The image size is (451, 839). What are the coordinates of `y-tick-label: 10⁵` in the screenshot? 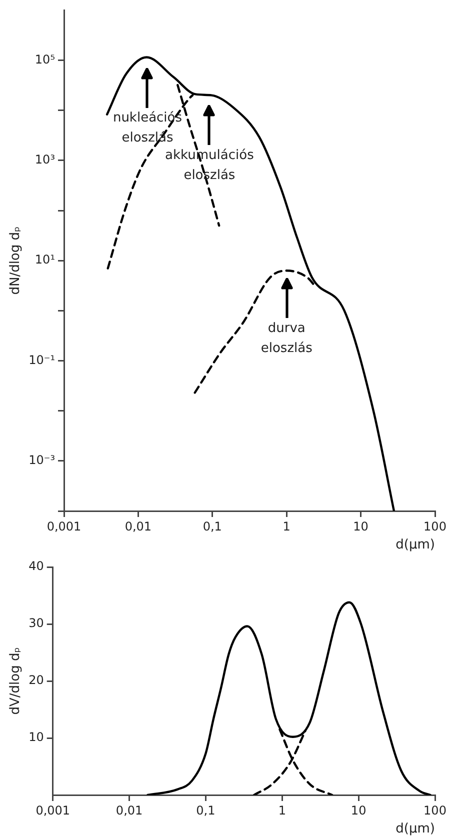 It's located at (45, 59).